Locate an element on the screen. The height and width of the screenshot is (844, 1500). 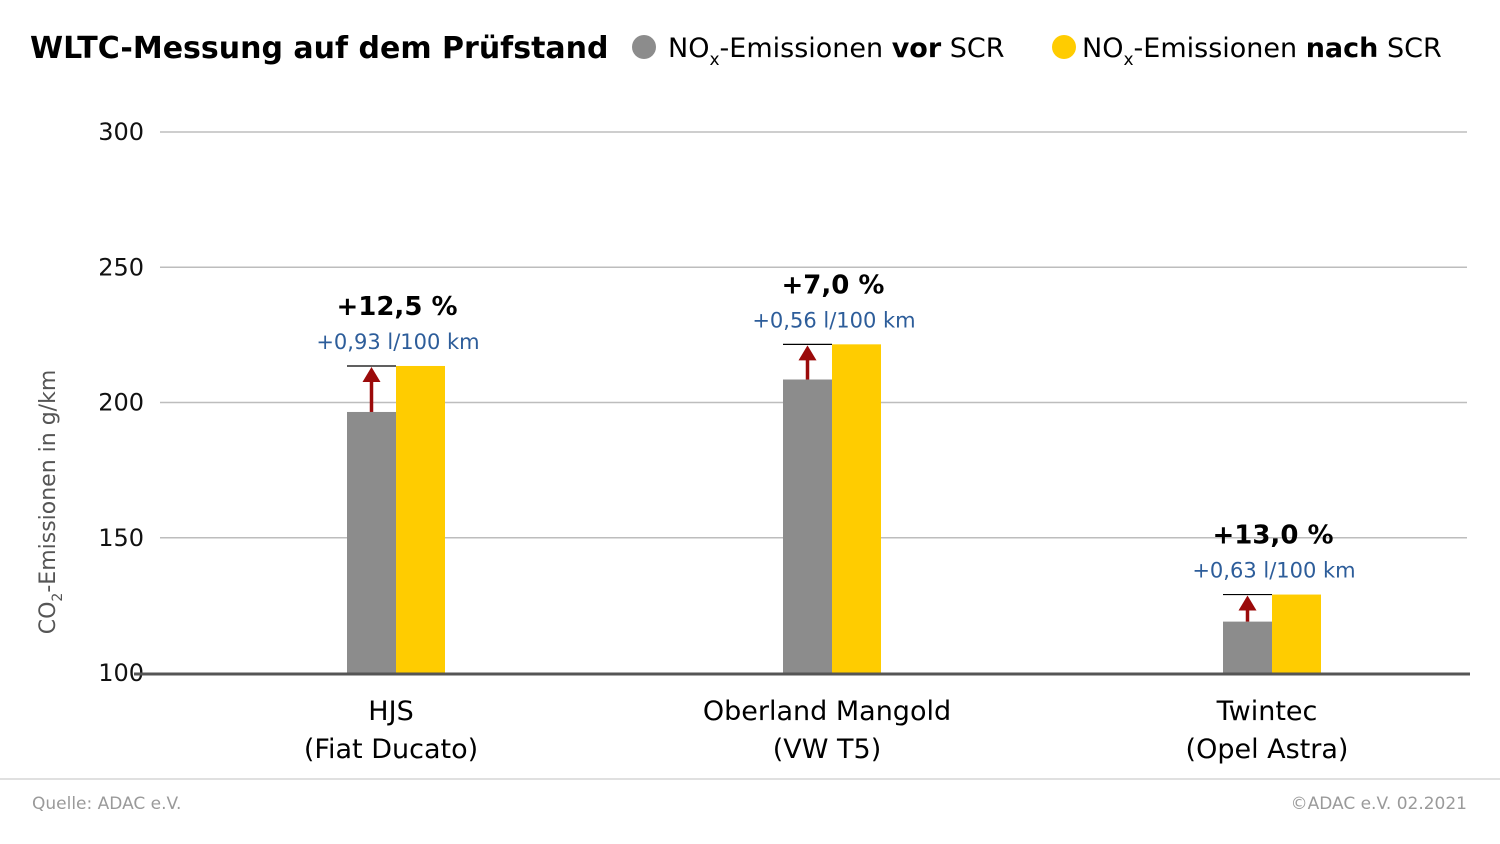
footer-source: Quelle: ADAC e.V. is located at coordinates (106, 804).